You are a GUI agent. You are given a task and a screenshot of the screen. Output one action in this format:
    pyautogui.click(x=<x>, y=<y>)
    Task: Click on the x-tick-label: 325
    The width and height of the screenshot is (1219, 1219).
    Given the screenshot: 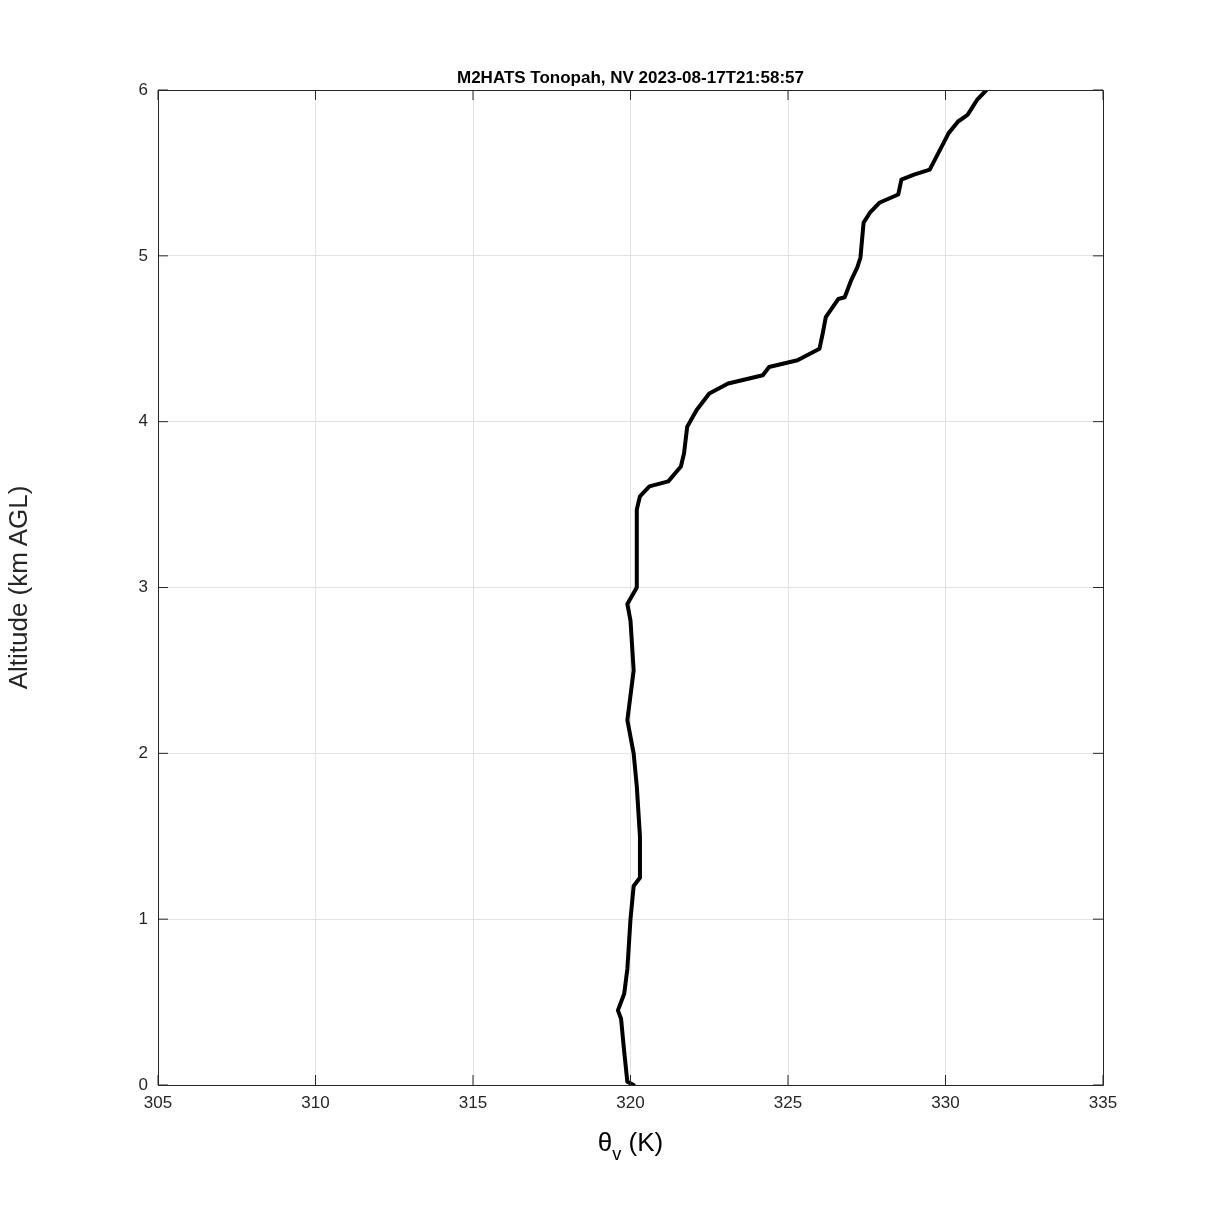 What is the action you would take?
    pyautogui.click(x=788, y=1102)
    